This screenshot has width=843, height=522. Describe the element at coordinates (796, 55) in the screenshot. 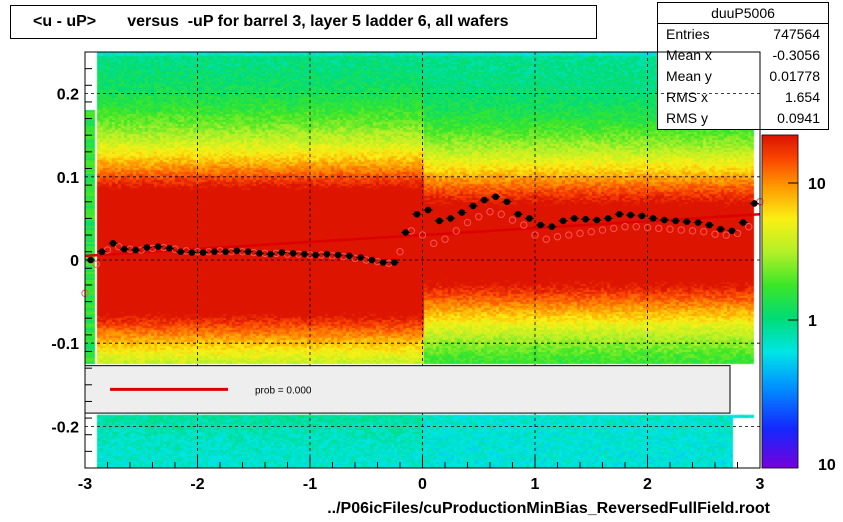

I see `stats-value: -0.3056` at that location.